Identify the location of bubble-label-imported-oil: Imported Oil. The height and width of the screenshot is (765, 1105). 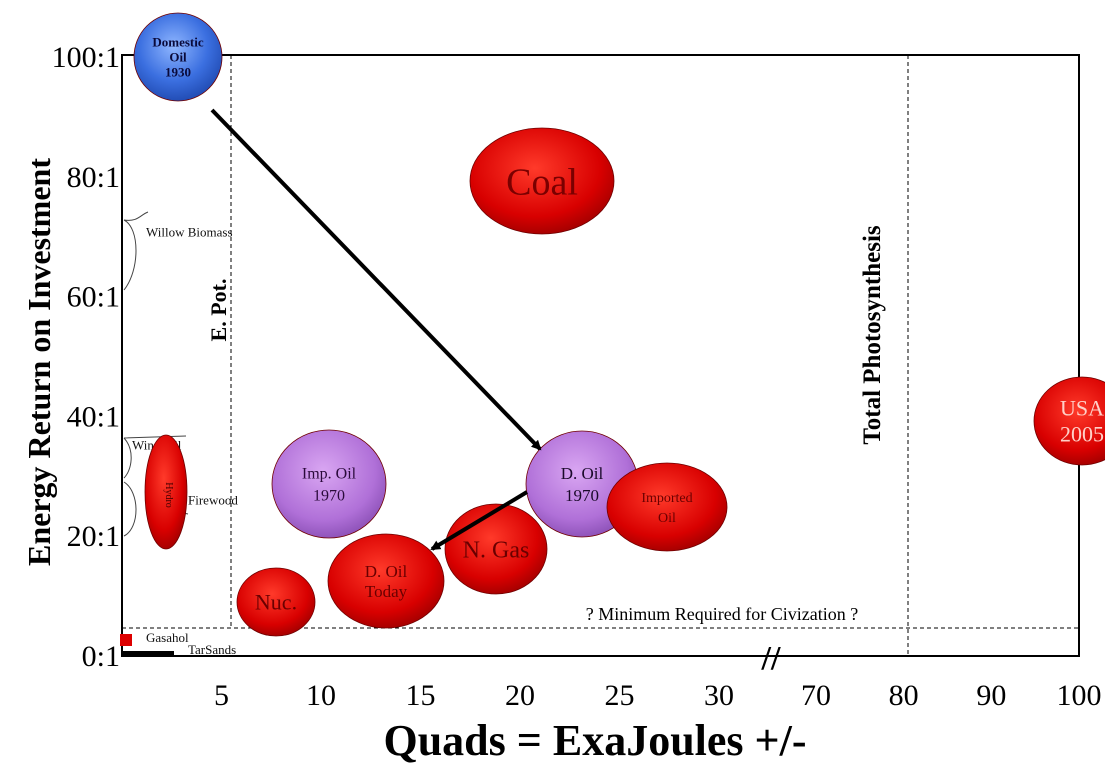
(666, 508).